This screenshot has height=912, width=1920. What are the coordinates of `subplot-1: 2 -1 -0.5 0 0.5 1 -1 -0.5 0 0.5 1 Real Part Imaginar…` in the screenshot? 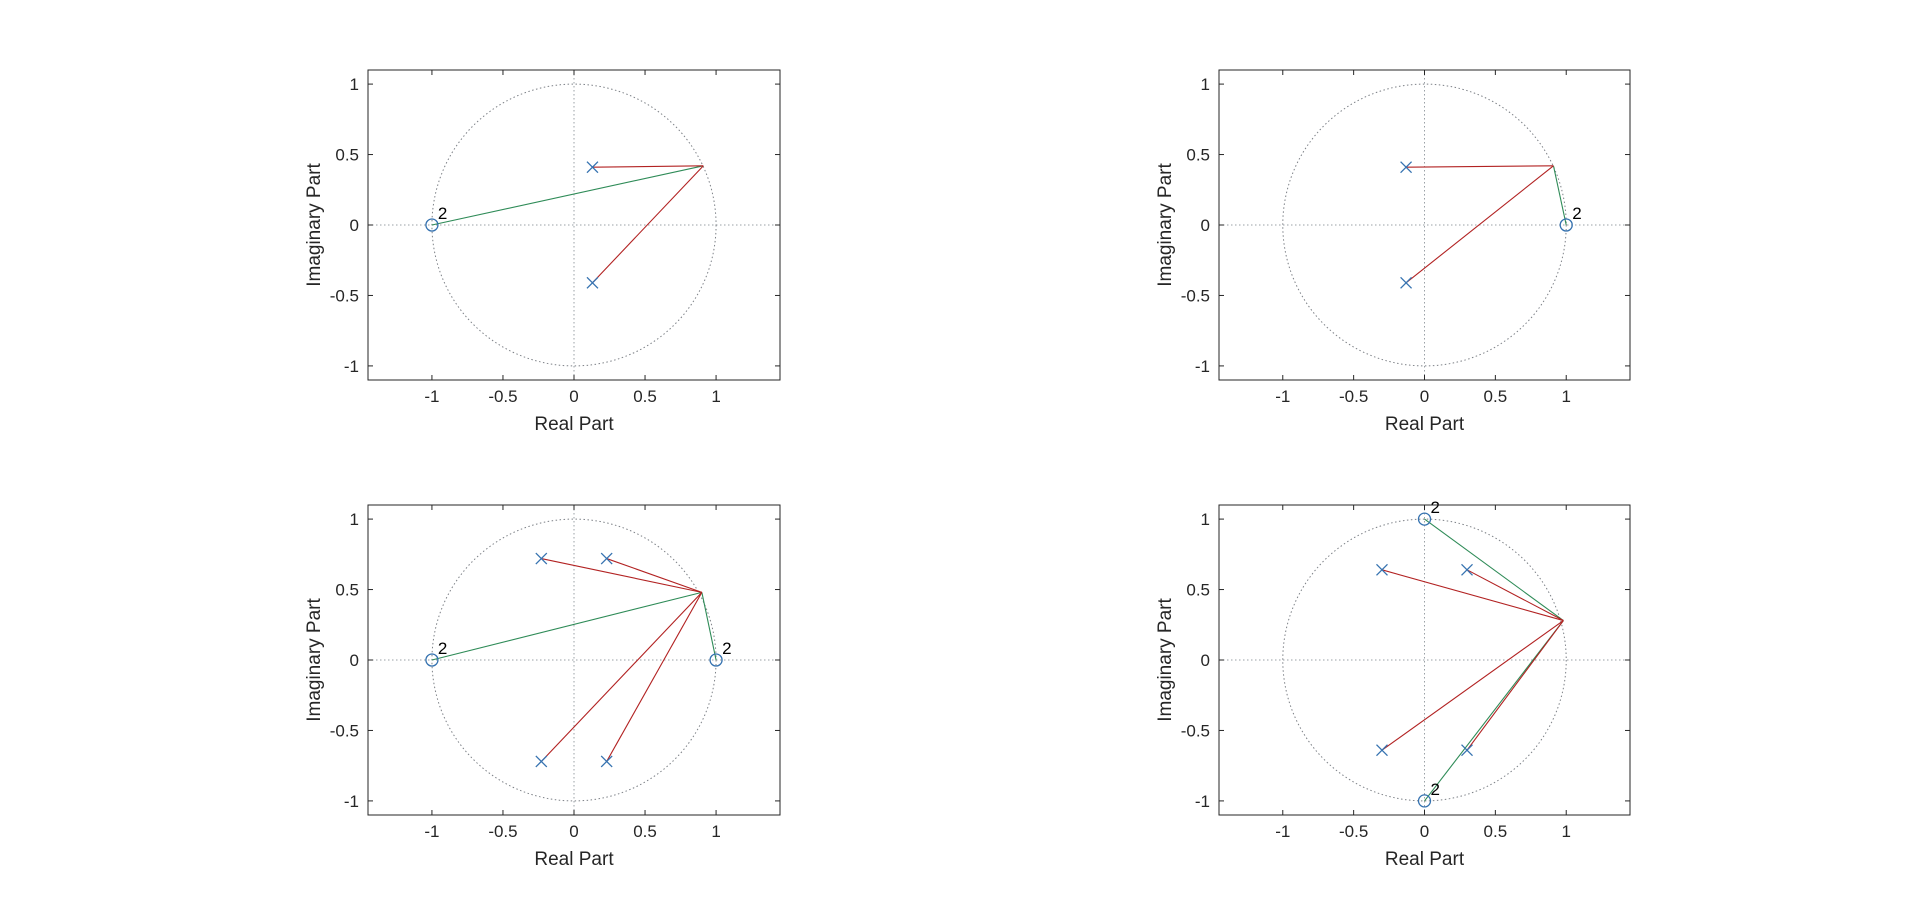 It's located at (542, 252).